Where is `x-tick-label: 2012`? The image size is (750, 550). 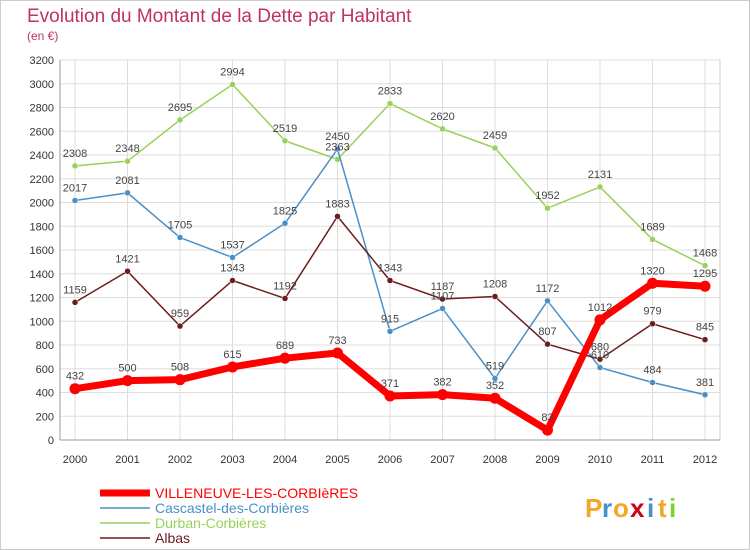 x-tick-label: 2012 is located at coordinates (705, 460).